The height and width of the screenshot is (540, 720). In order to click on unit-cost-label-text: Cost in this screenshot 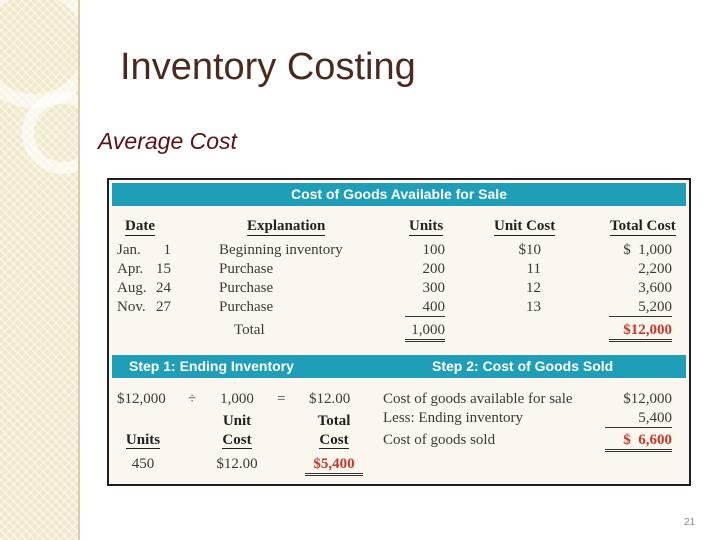, I will do `click(237, 440)`.